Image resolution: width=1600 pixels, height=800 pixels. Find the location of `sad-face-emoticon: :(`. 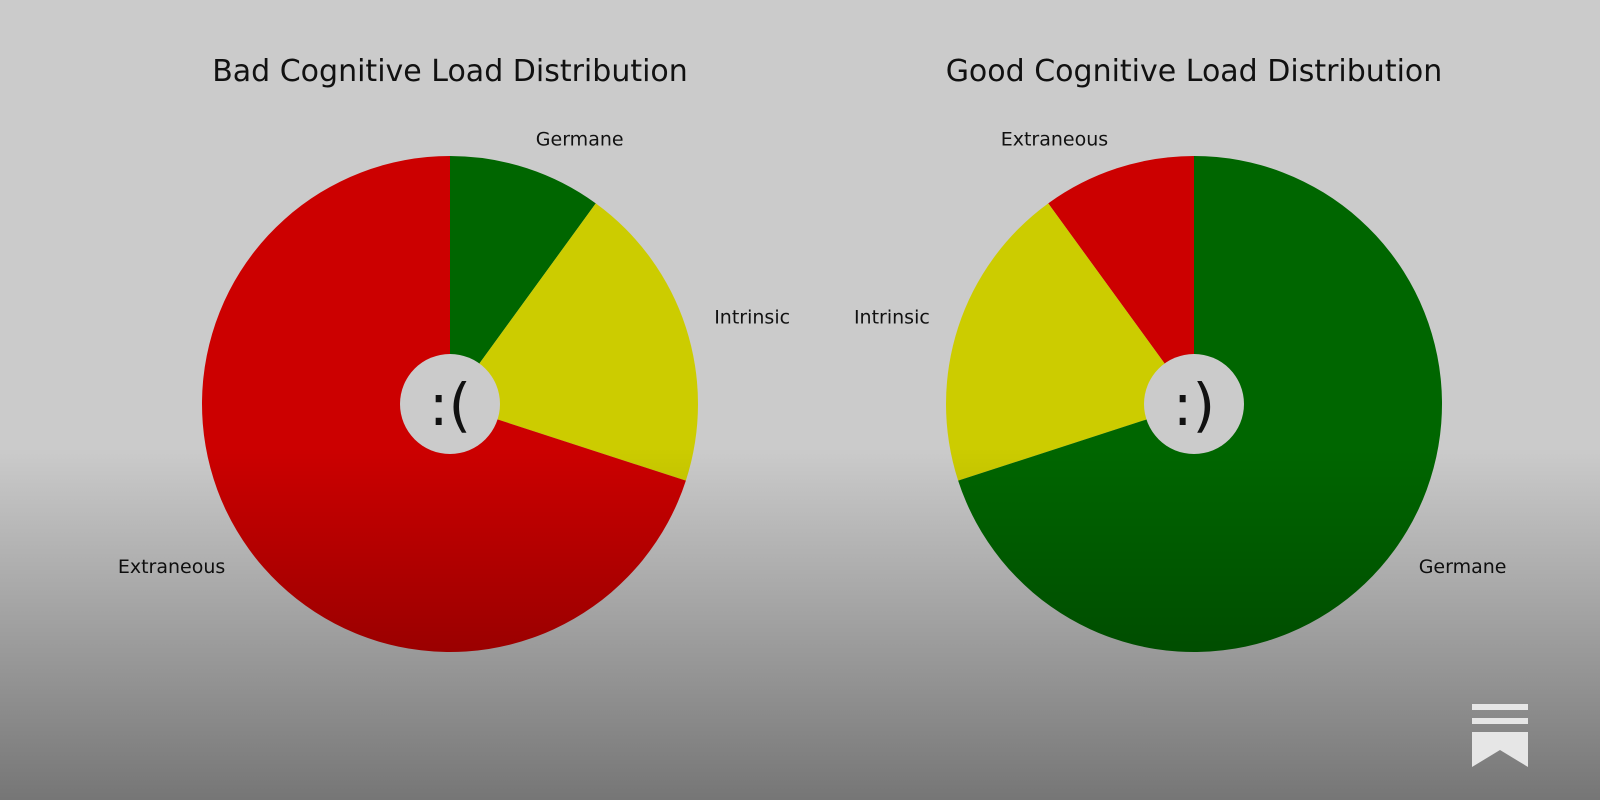

sad-face-emoticon: :( is located at coordinates (450, 405).